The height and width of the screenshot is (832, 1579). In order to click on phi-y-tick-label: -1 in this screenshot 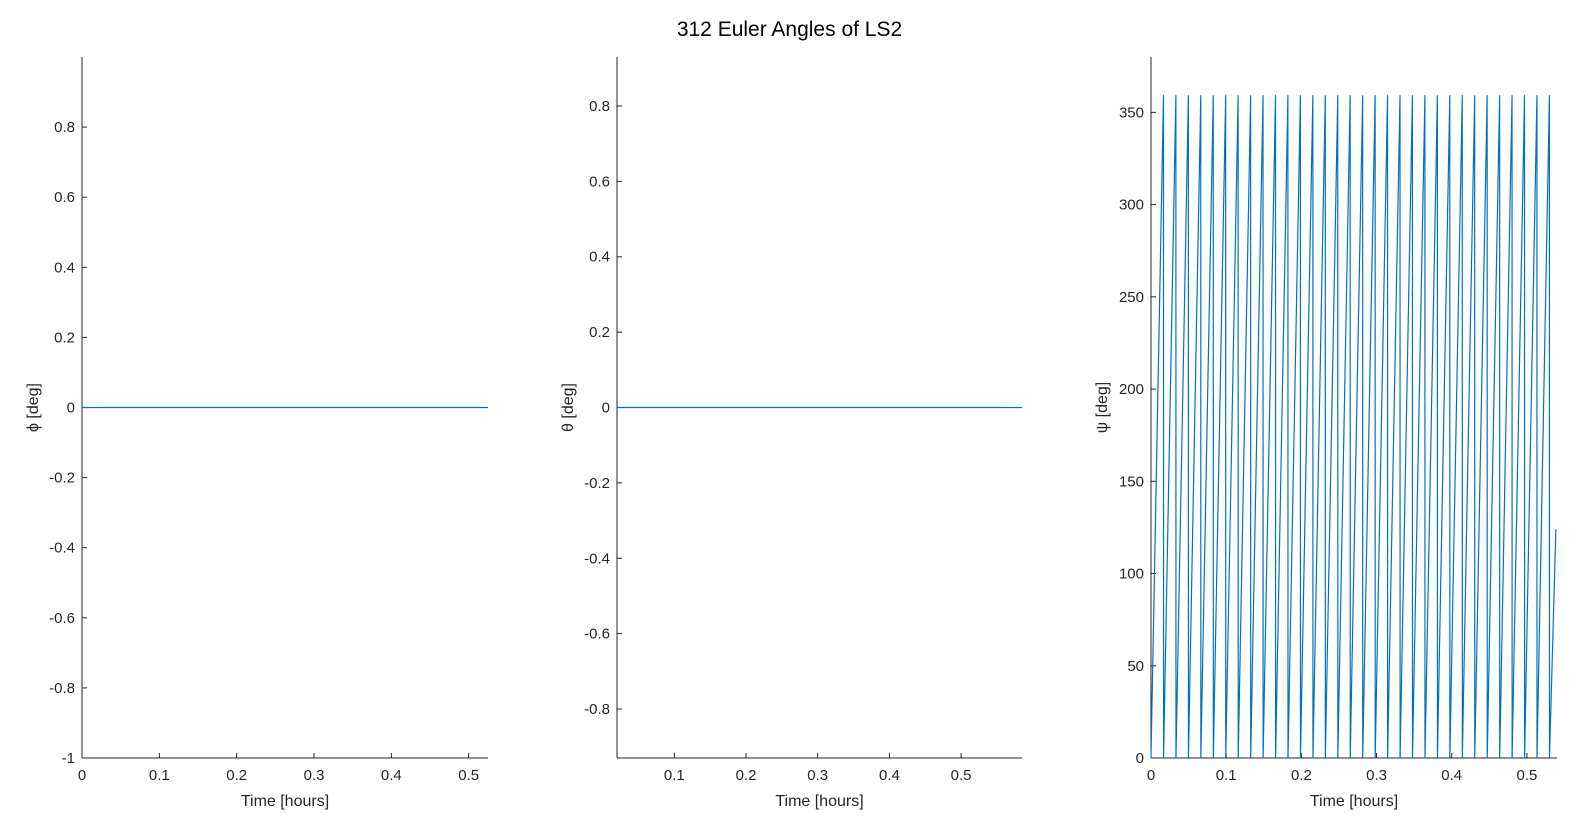, I will do `click(68, 758)`.